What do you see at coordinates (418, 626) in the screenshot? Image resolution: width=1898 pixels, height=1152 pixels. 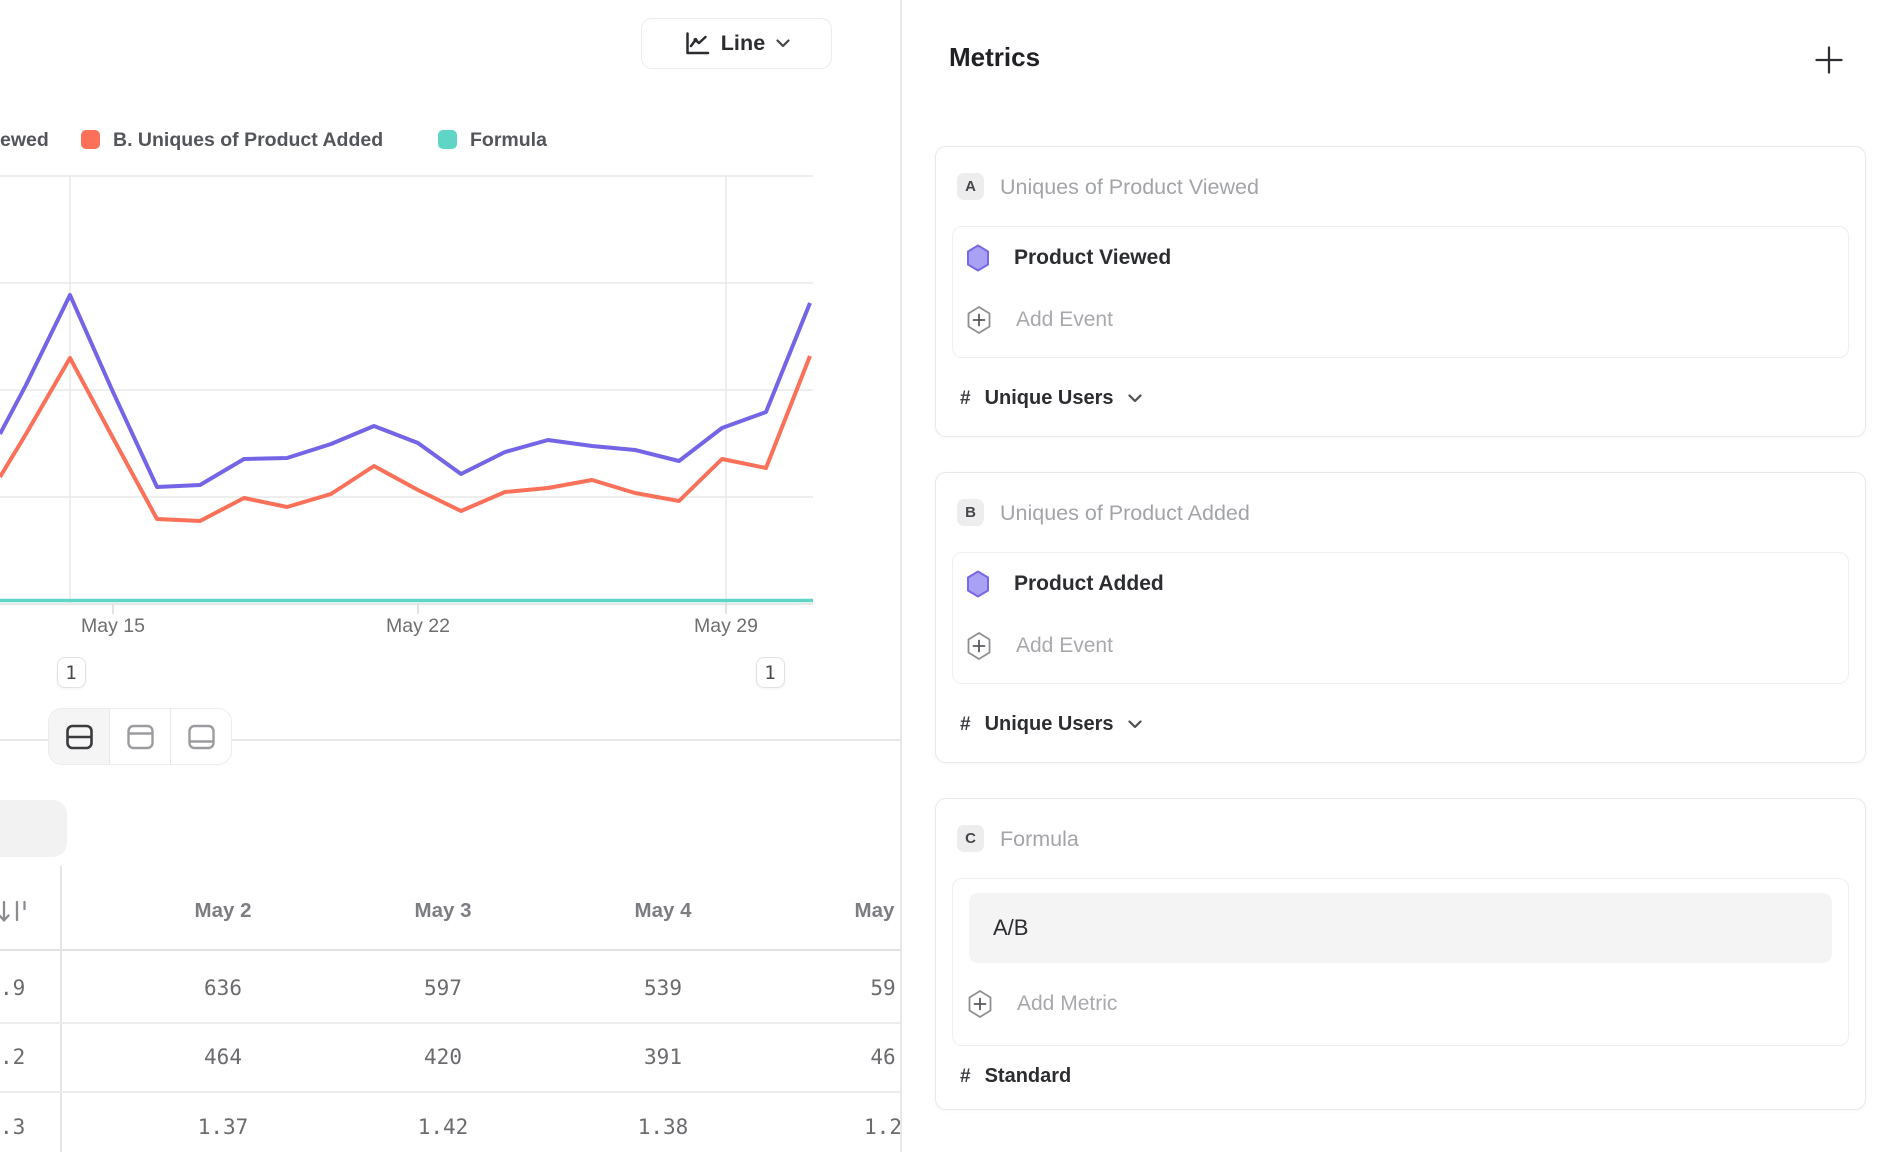 I see `x-axis-tick-label: May 22` at bounding box center [418, 626].